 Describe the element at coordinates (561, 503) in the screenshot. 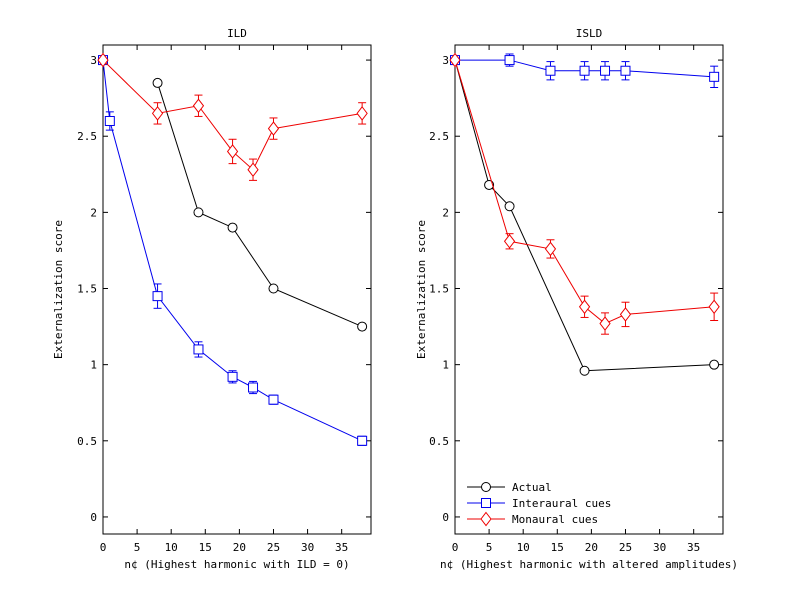

I see `legend-label: Interaural cues` at that location.